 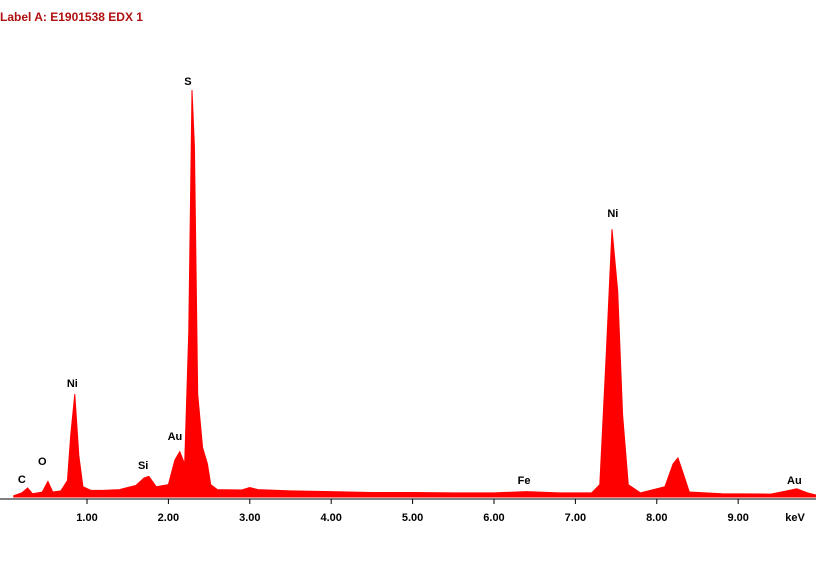 I want to click on x-tick-label: 8.00, so click(x=656, y=518).